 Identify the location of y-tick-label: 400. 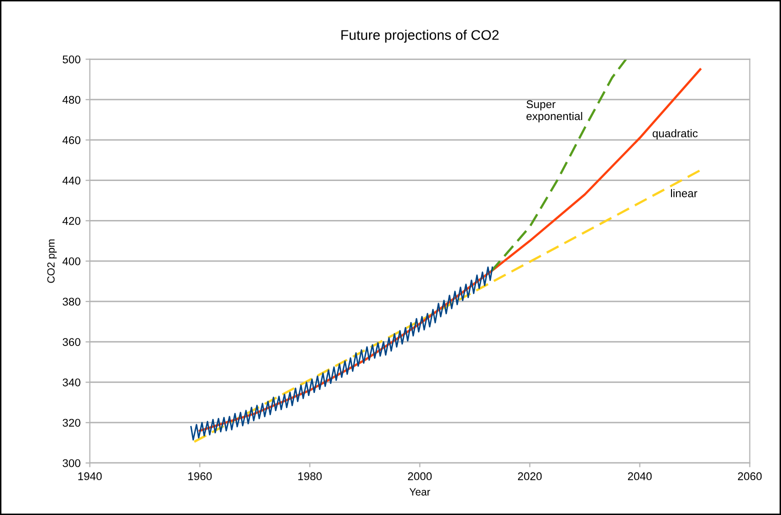
(71, 261).